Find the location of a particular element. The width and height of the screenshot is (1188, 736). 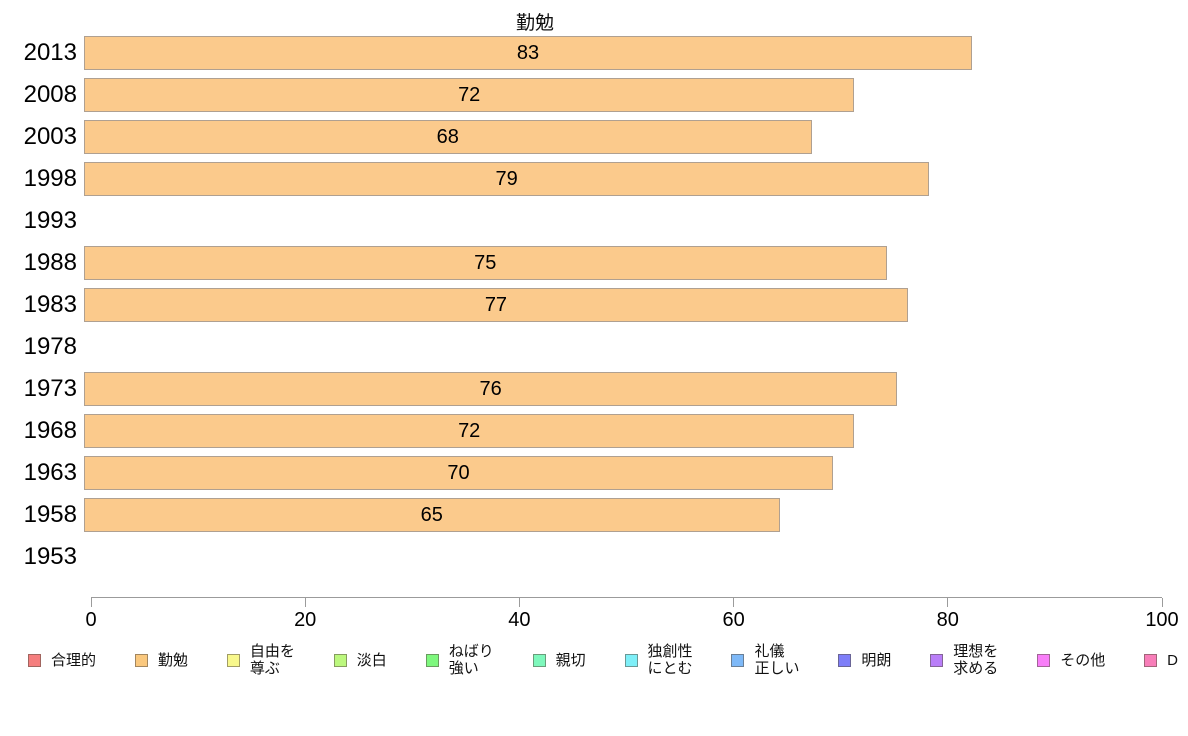

y-axis-label: 1973 is located at coordinates (50, 388).